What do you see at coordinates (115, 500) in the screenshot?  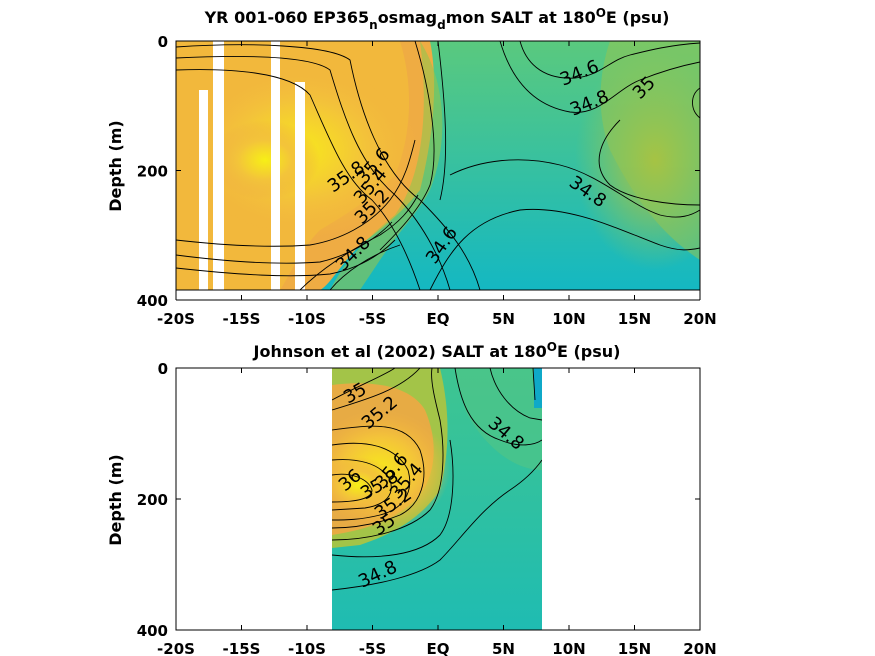 I see `y-axis-label-2: Depth (m)` at bounding box center [115, 500].